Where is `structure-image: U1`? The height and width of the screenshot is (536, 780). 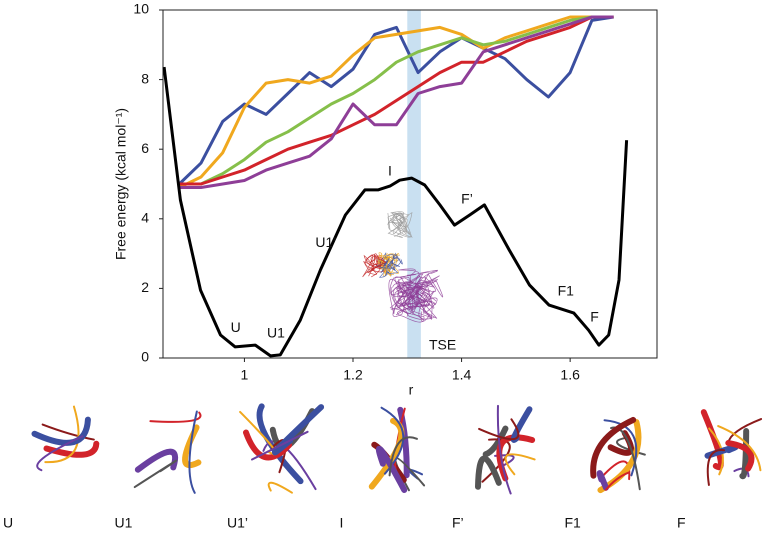 structure-image: U1 is located at coordinates (158, 470).